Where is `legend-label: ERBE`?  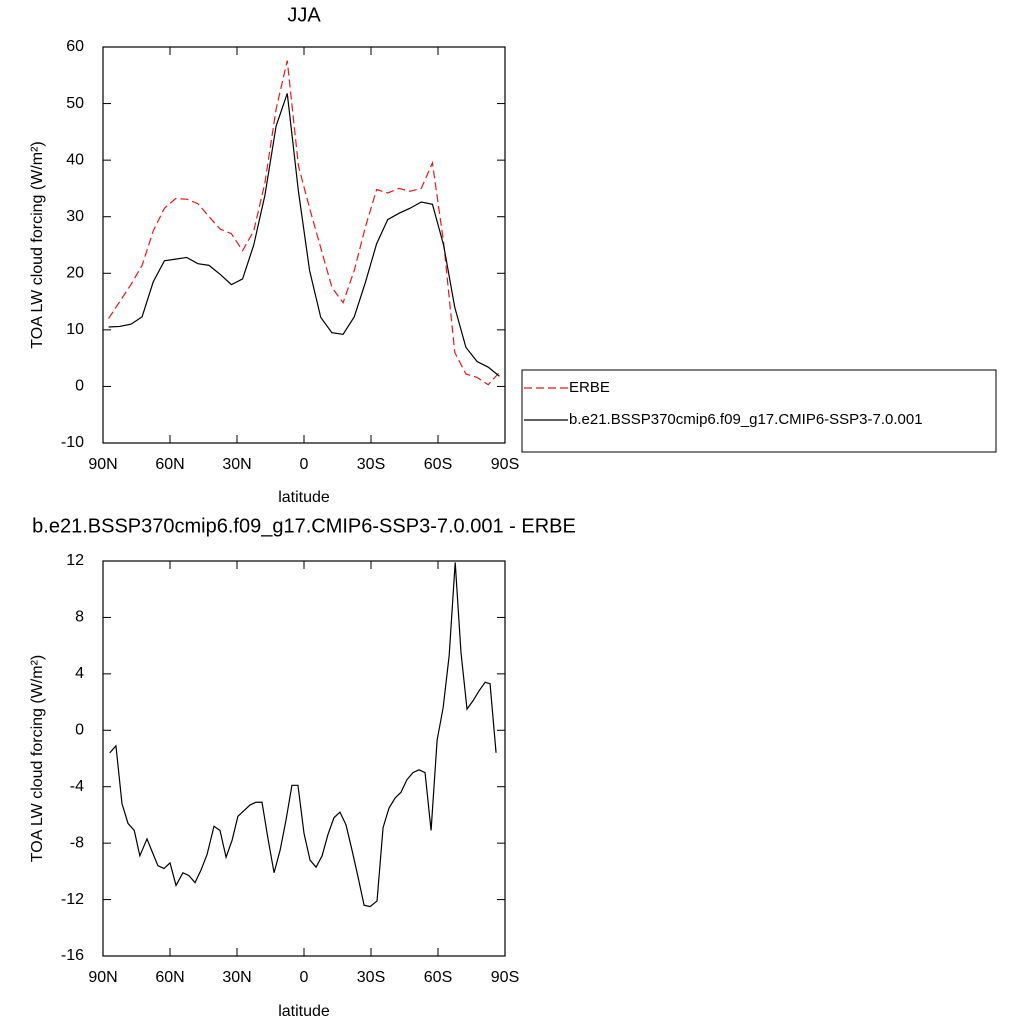 legend-label: ERBE is located at coordinates (589, 387).